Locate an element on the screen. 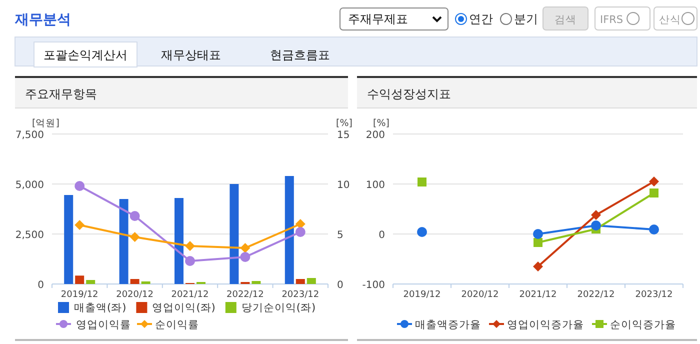 The image size is (700, 344). text: 재무상태표 is located at coordinates (191, 55).